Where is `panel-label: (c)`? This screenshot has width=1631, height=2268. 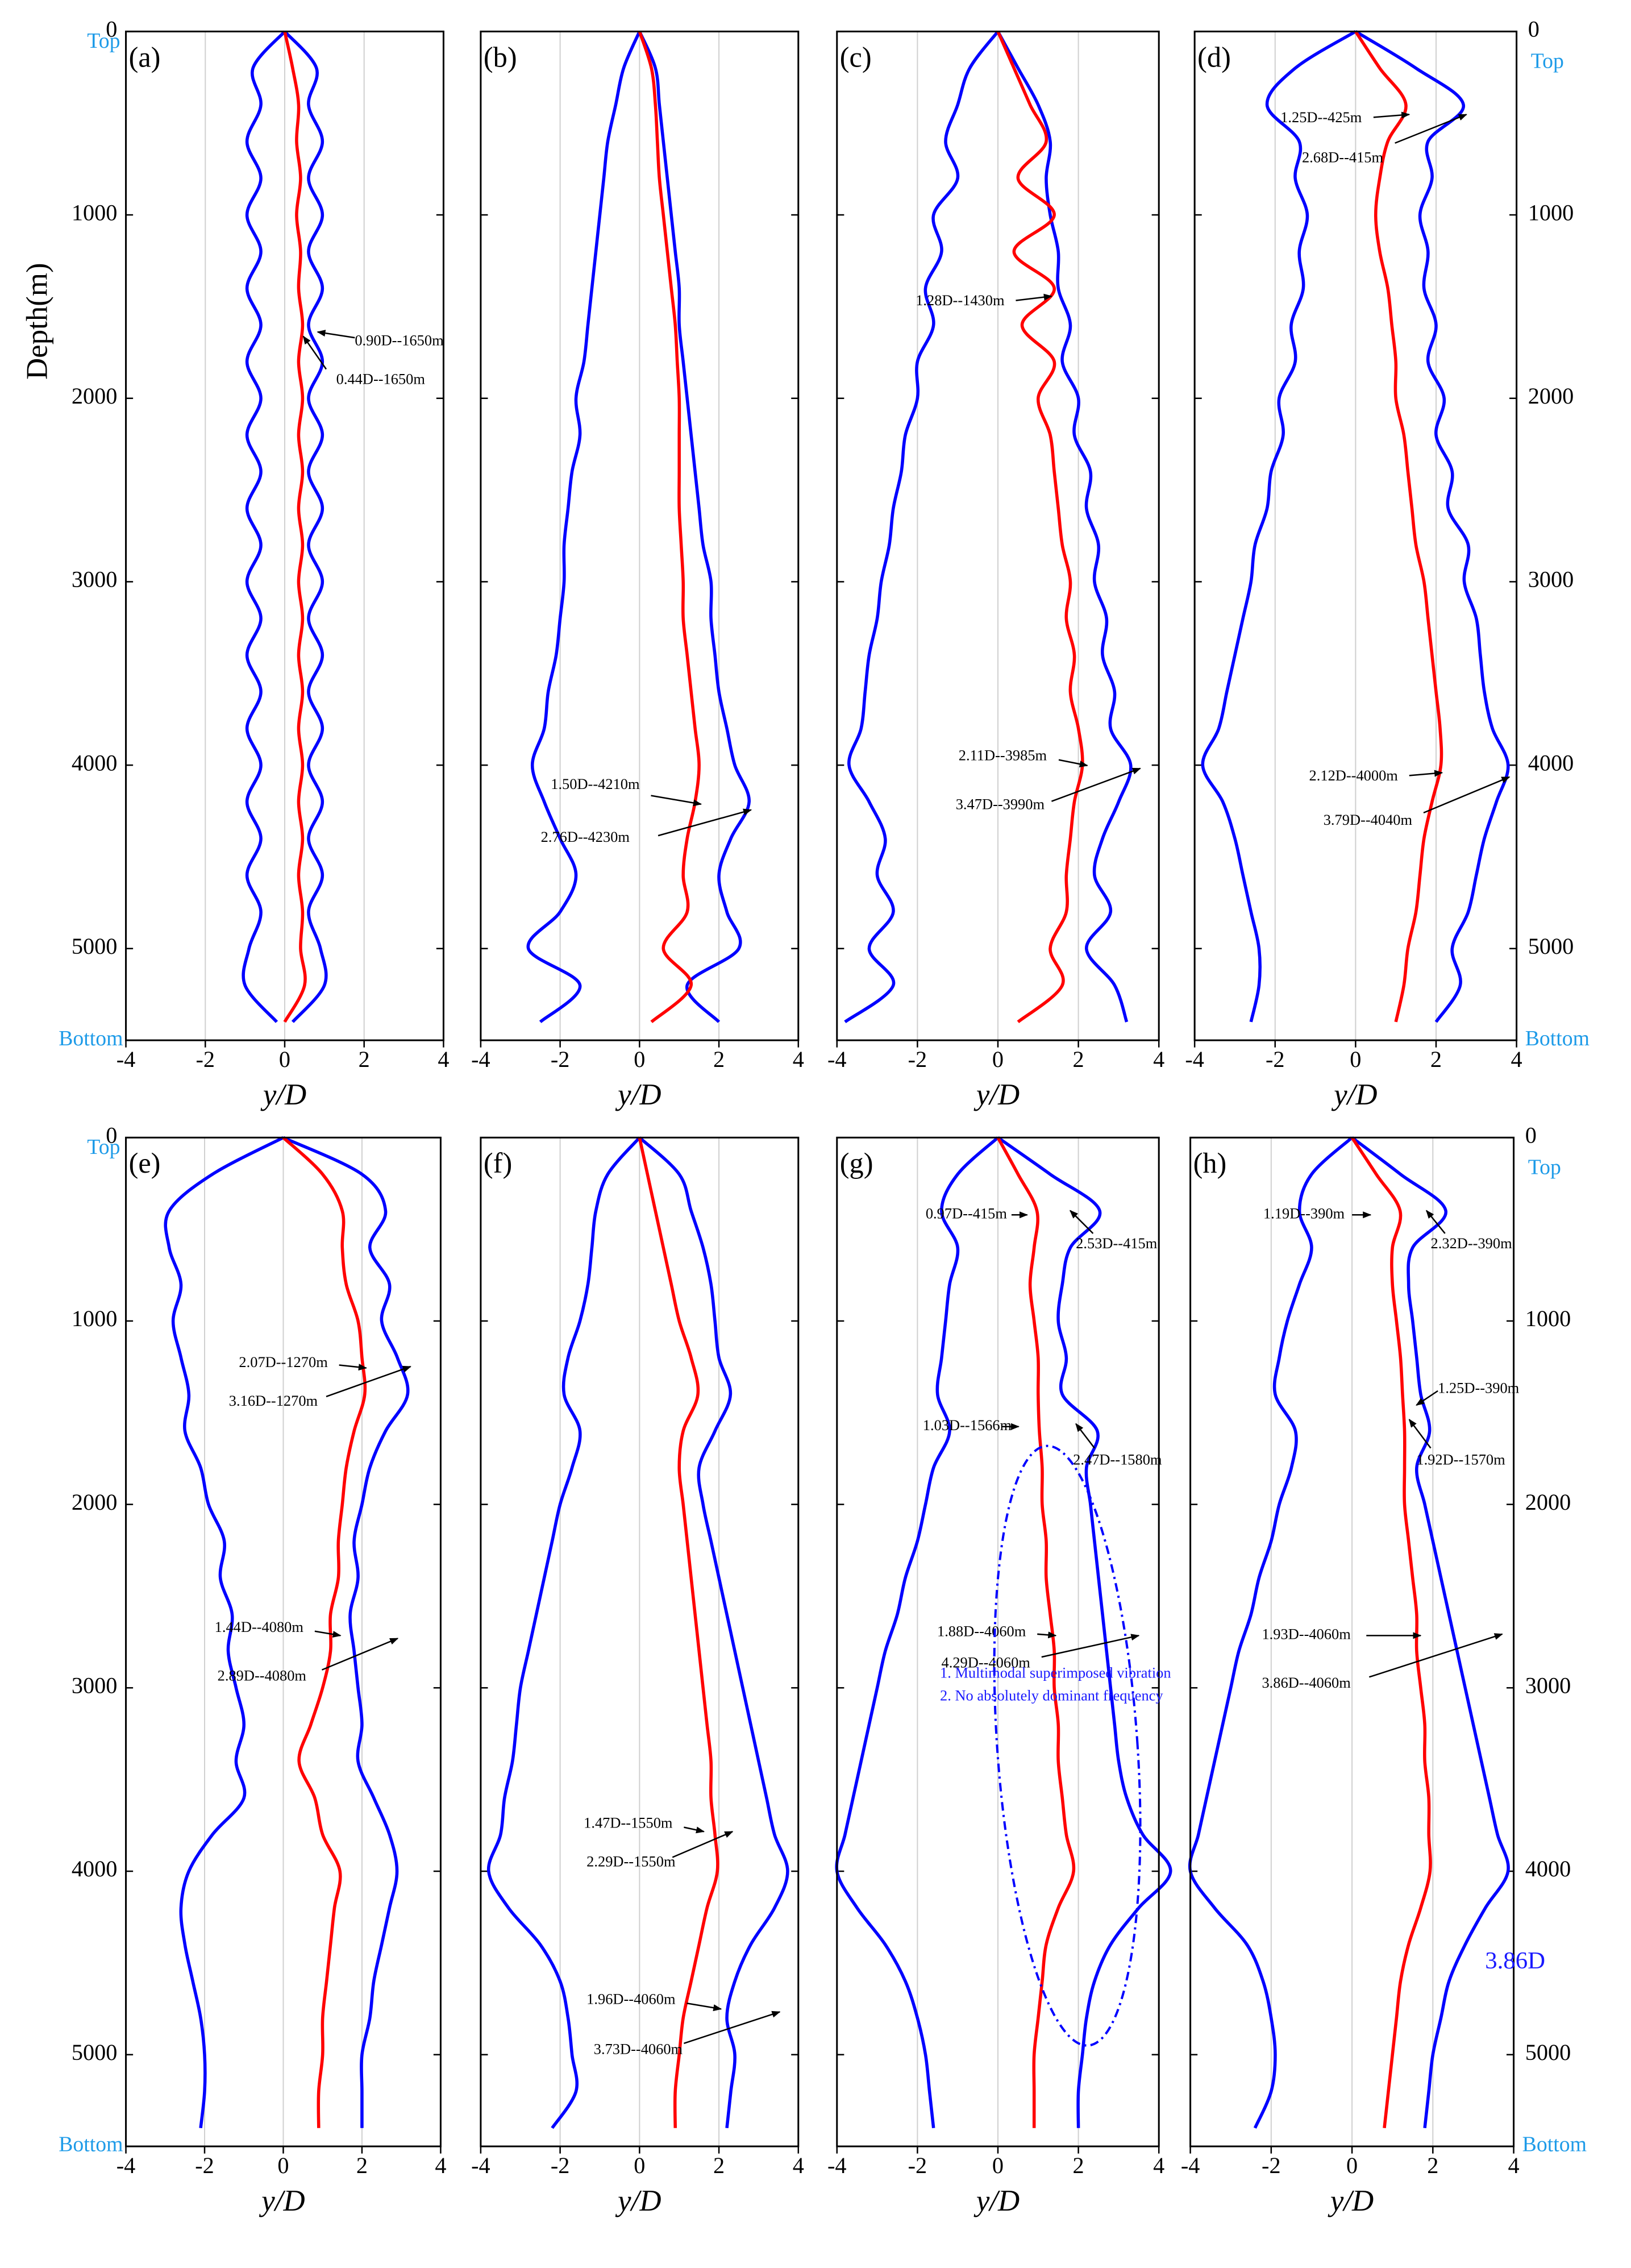
panel-label: (c) is located at coordinates (856, 57).